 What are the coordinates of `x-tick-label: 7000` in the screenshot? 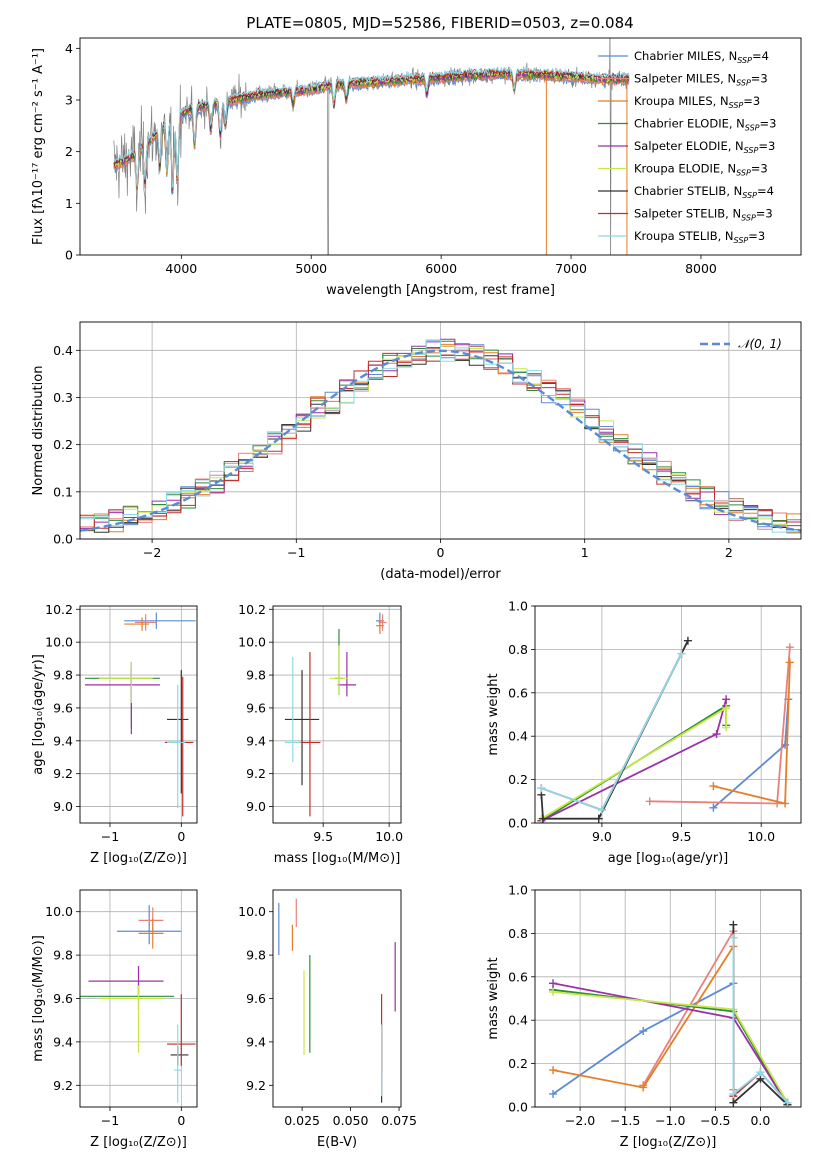 It's located at (571, 268).